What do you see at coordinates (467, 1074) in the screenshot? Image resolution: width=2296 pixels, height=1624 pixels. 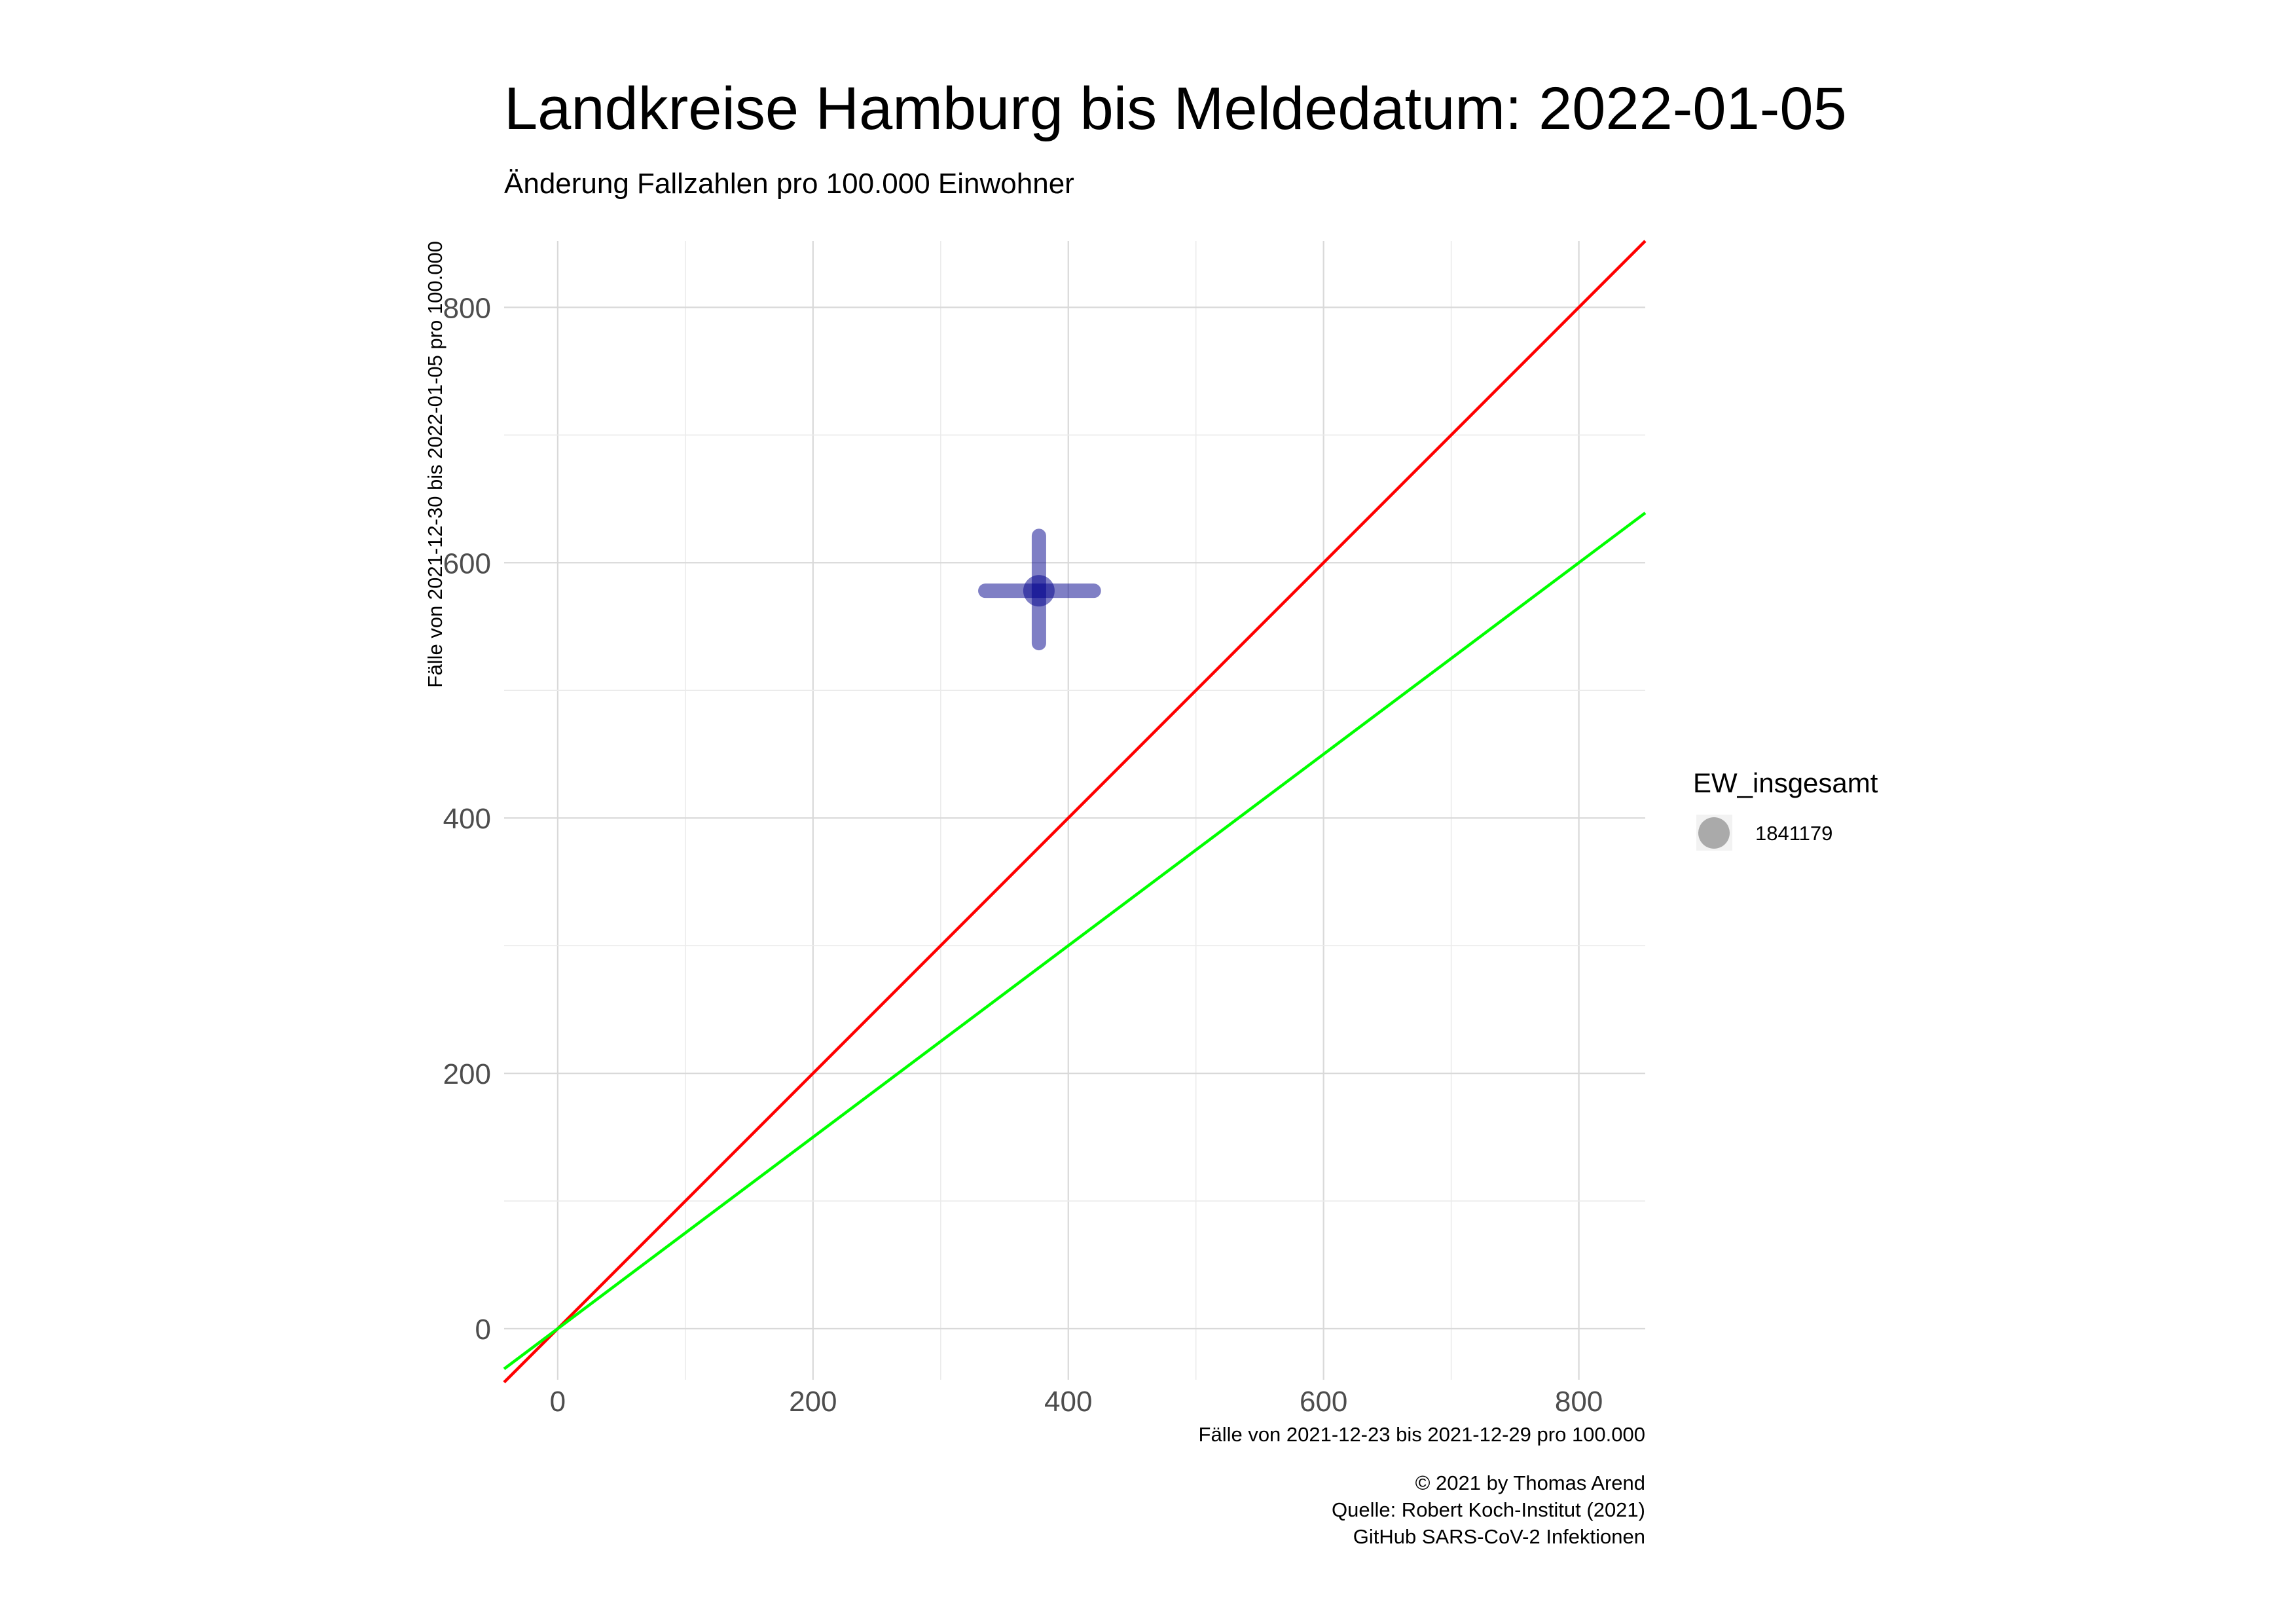 I see `y-tick-label: 200` at bounding box center [467, 1074].